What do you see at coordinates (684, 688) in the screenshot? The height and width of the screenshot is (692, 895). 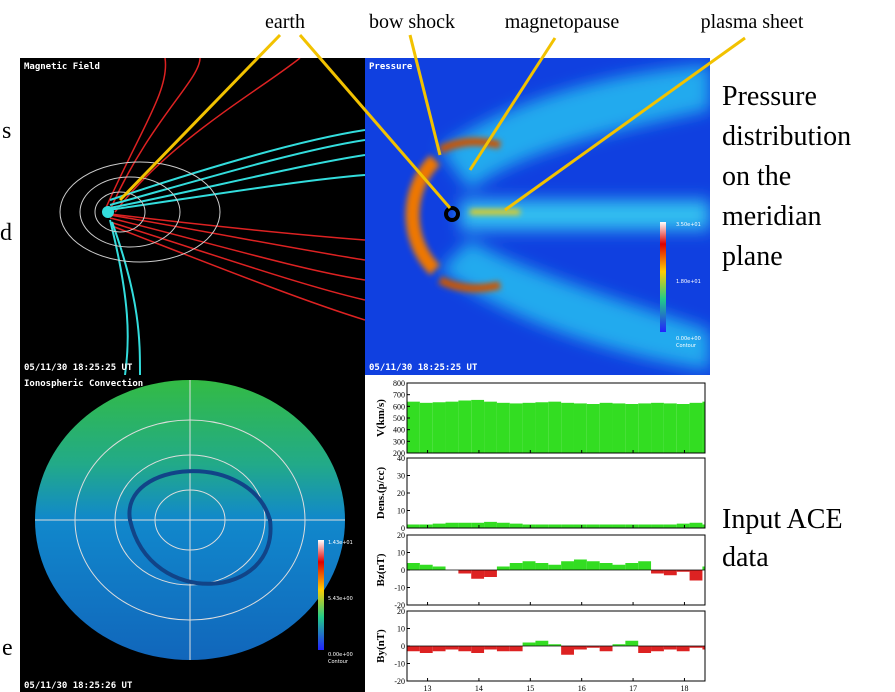 I see `x-tick-label: 18` at bounding box center [684, 688].